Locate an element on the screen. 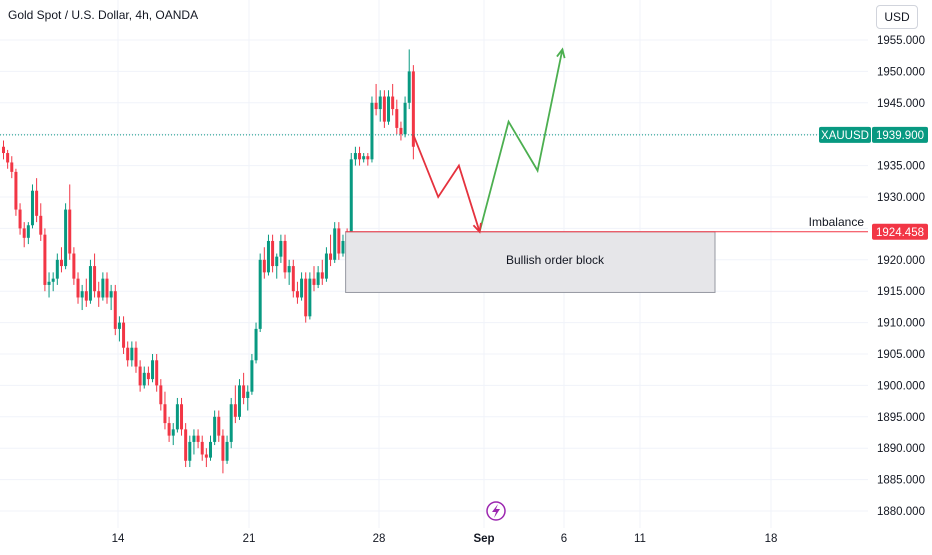 This screenshot has height=555, width=932. y-tick-label: 1900.000 is located at coordinates (901, 386).